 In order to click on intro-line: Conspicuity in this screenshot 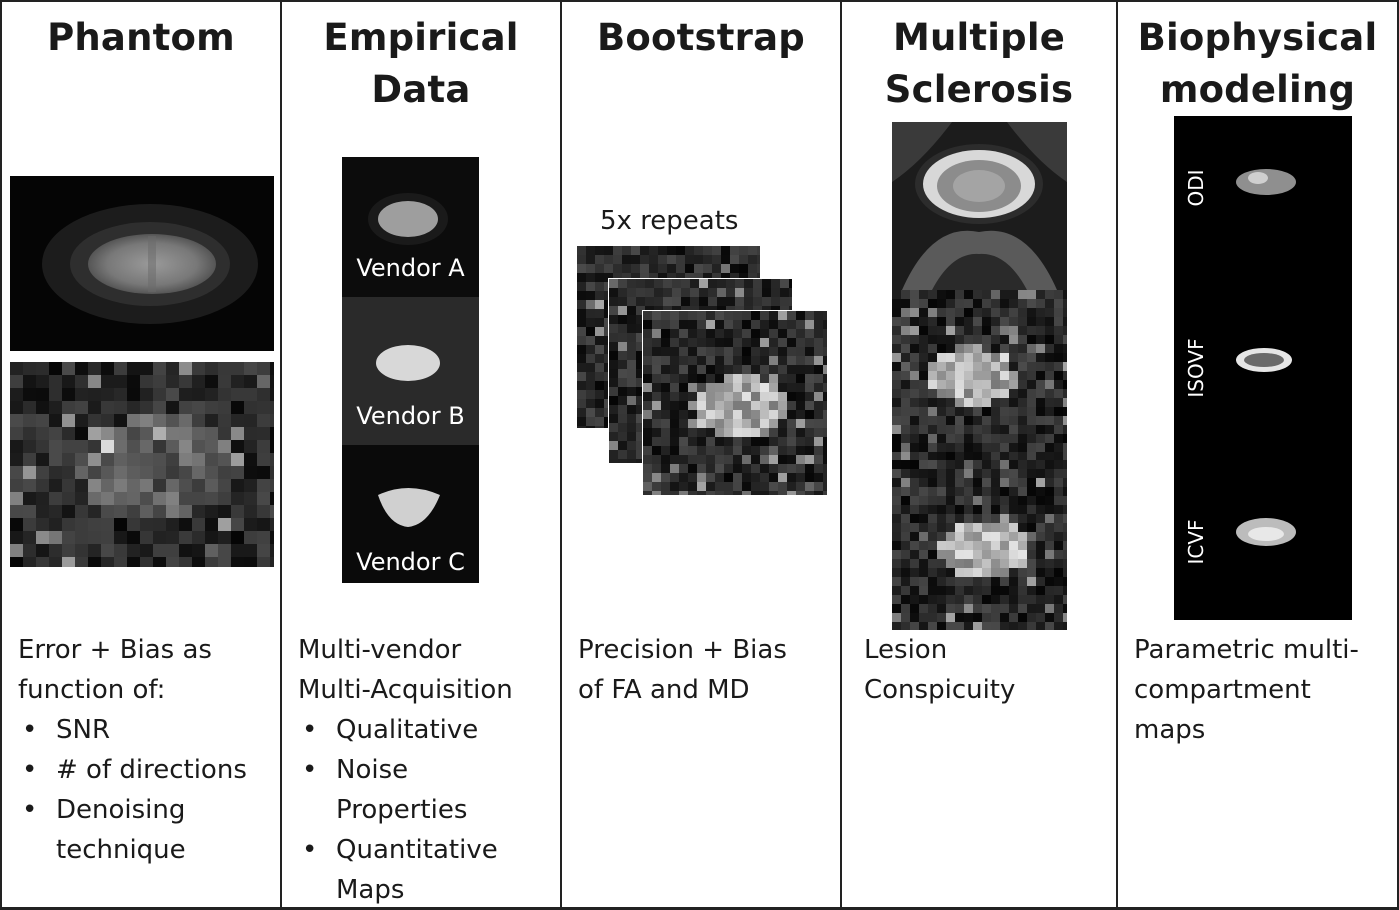, I will do `click(940, 690)`.